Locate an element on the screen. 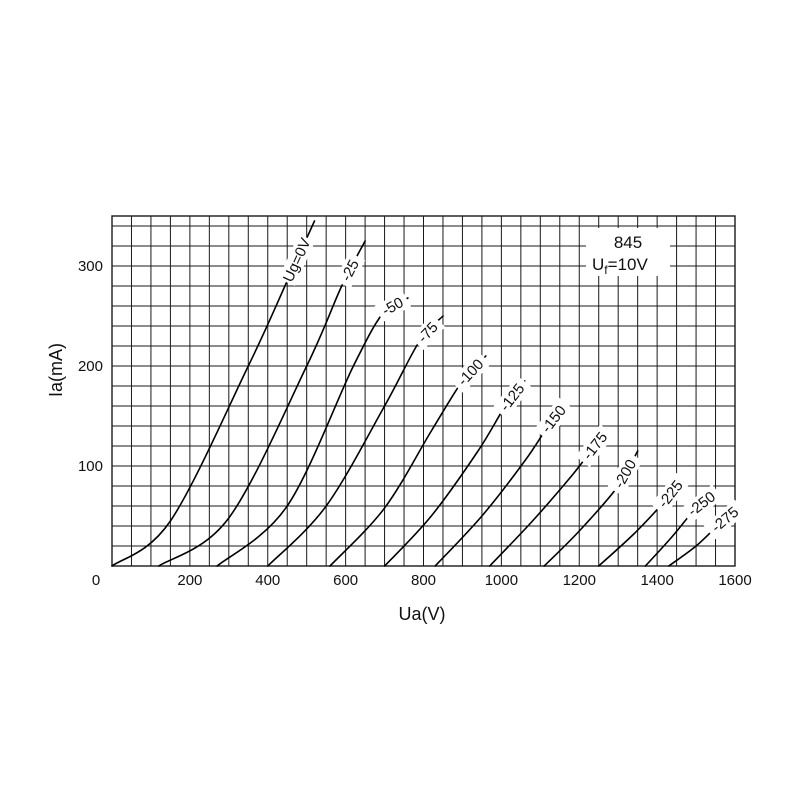 This screenshot has height=800, width=800. curve-label-group: Ug=0V is located at coordinates (297, 260).